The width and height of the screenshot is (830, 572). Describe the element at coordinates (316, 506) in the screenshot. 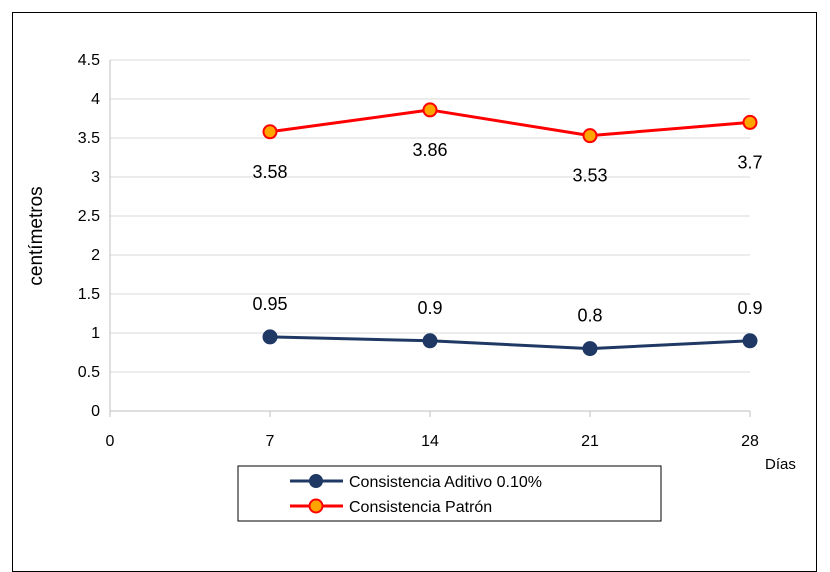

I see `legend-swatch-marker-patron` at that location.